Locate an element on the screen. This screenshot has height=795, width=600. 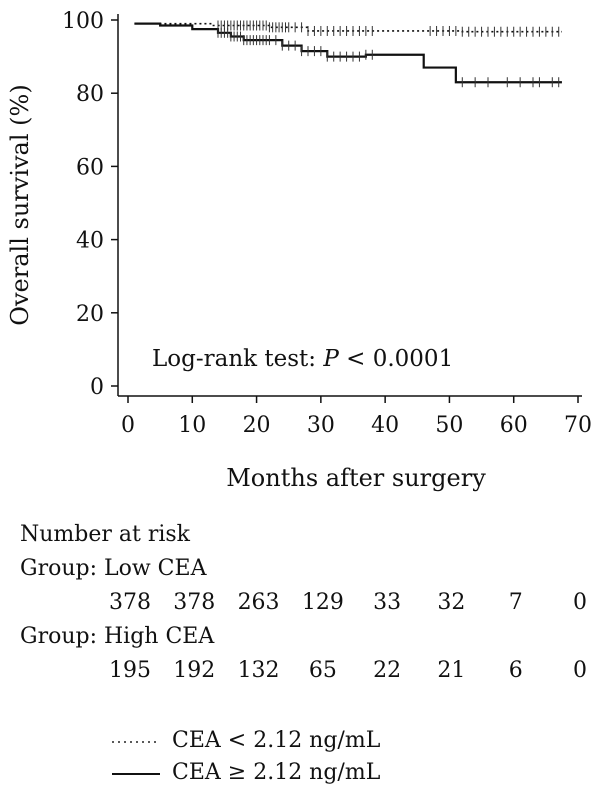
series-line-low-cea is located at coordinates (348, 27).